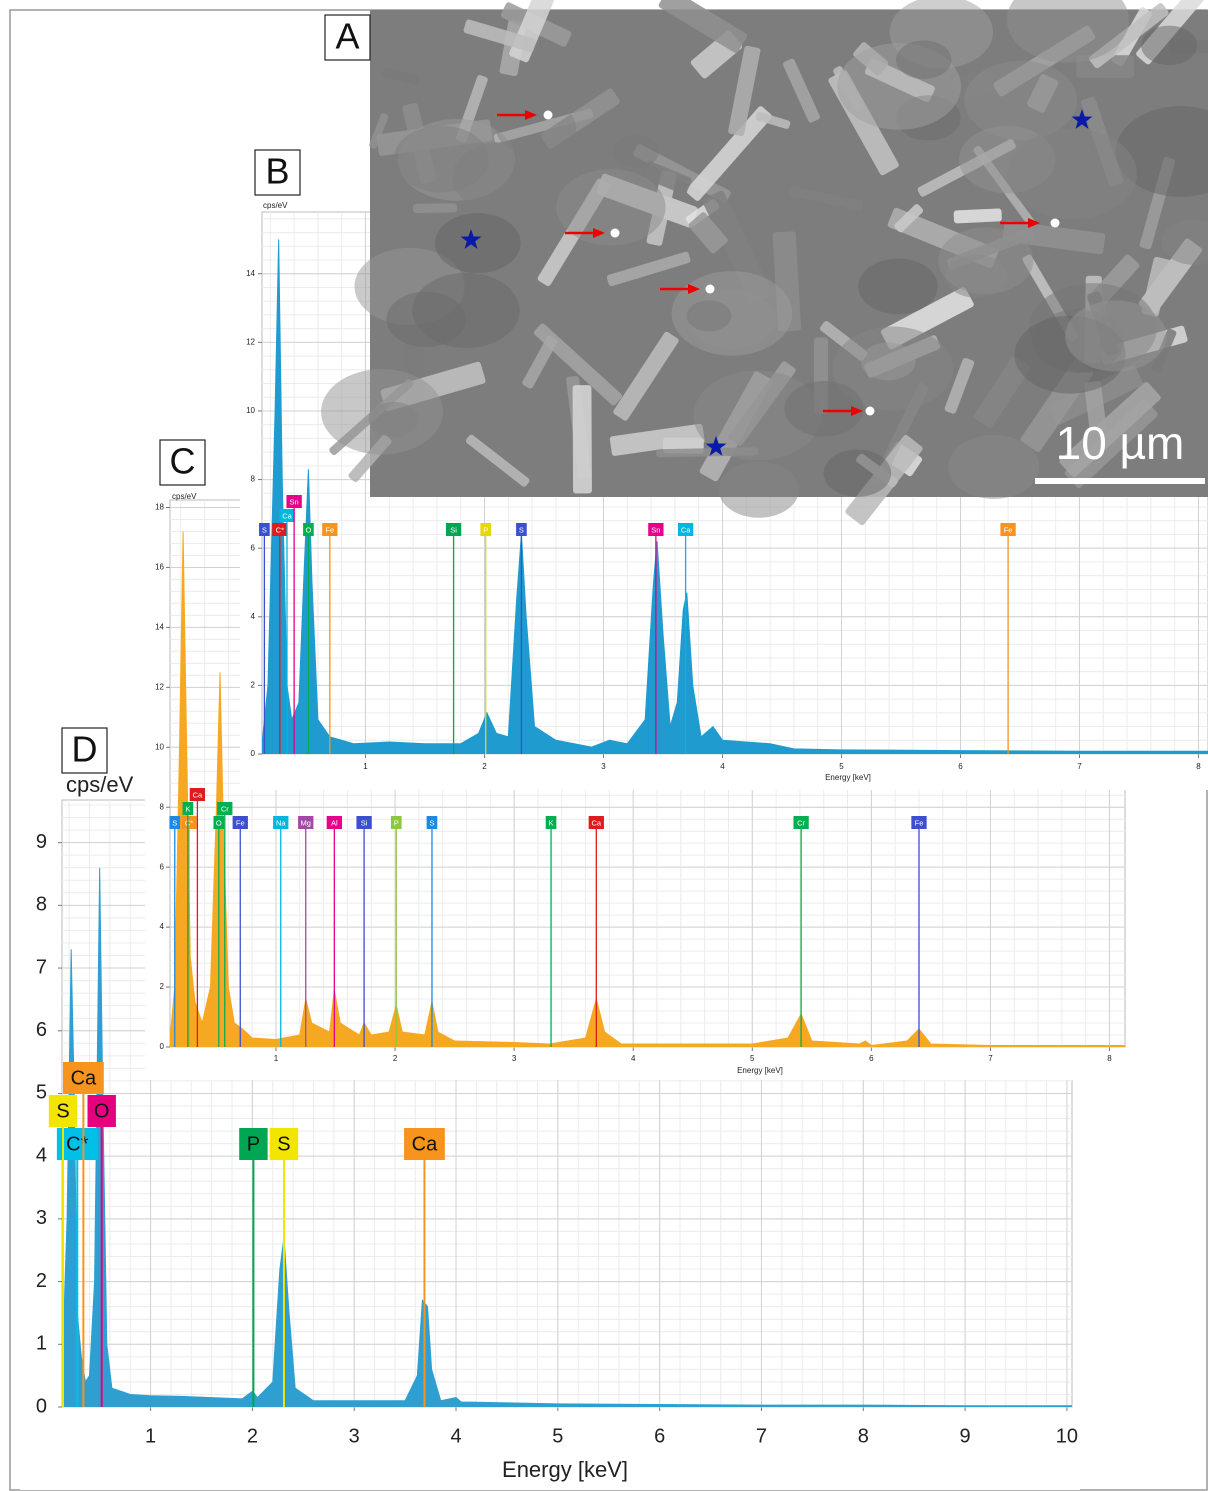 This screenshot has height=1491, width=1208. I want to click on x-tick-label: 1, so click(276, 1058).